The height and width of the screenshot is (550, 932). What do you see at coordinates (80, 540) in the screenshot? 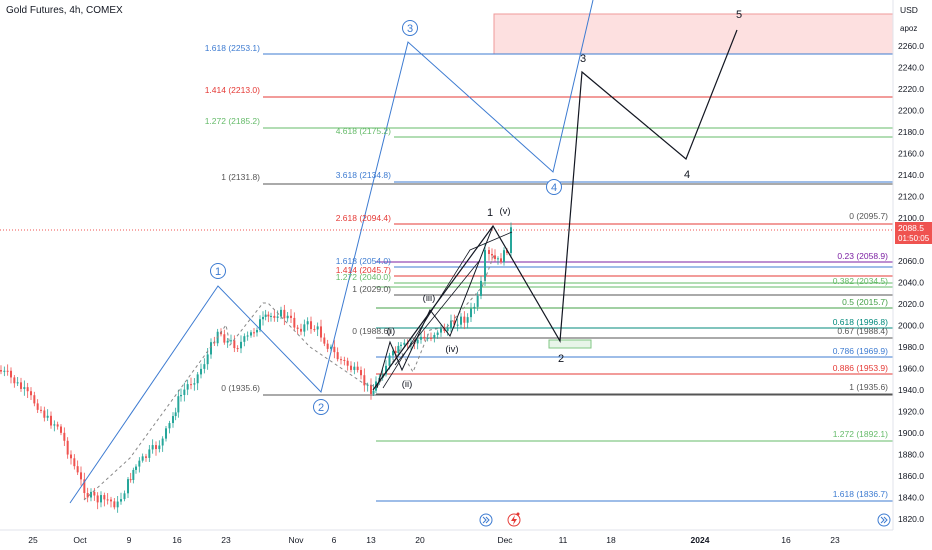
I see `time-tick: Oct` at bounding box center [80, 540].